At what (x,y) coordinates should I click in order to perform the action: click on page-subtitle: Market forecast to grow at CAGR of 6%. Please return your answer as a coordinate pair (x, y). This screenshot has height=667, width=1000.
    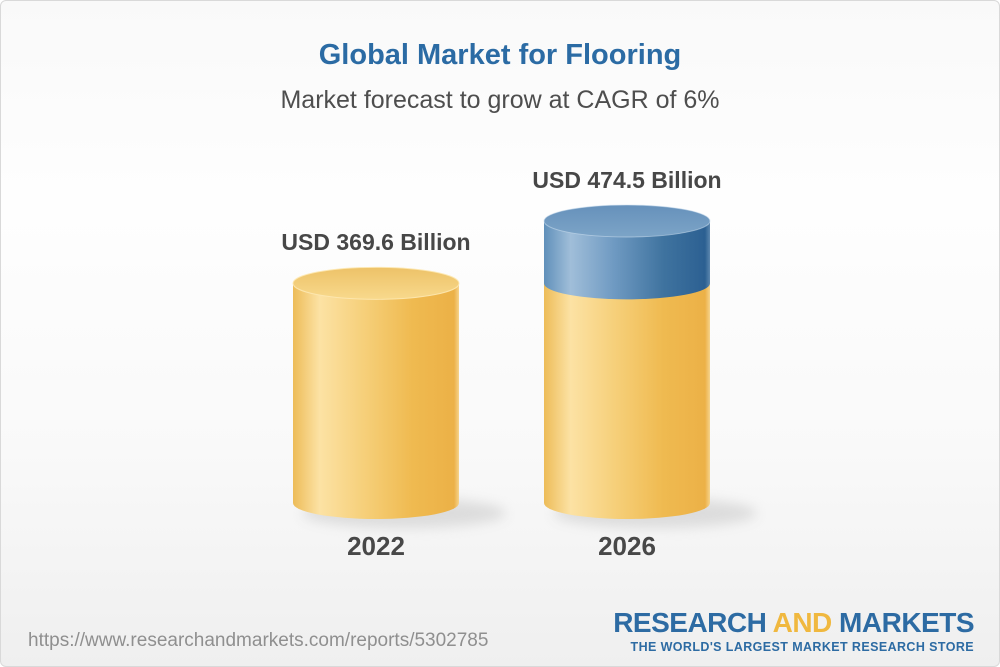
    Looking at the image, I should click on (500, 100).